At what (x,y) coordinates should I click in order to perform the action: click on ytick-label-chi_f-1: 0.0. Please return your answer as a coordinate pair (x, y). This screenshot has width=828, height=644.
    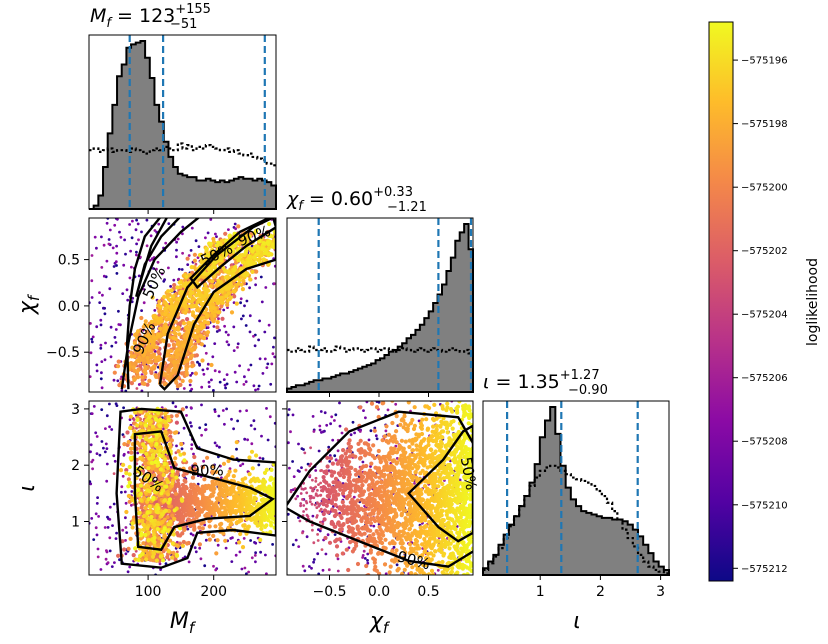
    Looking at the image, I should click on (69, 307).